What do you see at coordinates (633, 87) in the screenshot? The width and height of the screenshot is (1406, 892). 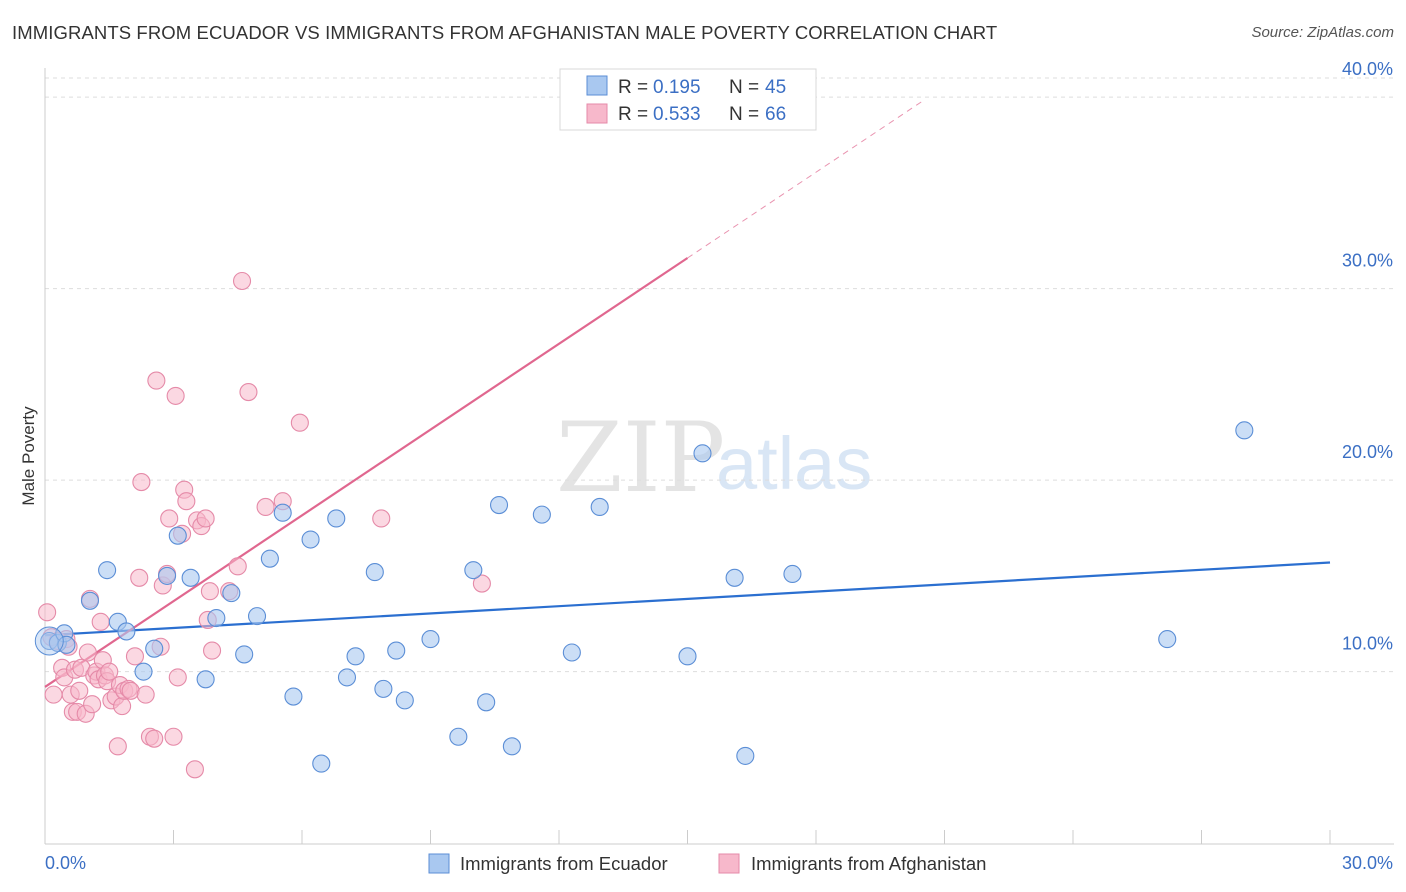 I see `legend-r-label-ecuador: R =` at bounding box center [633, 87].